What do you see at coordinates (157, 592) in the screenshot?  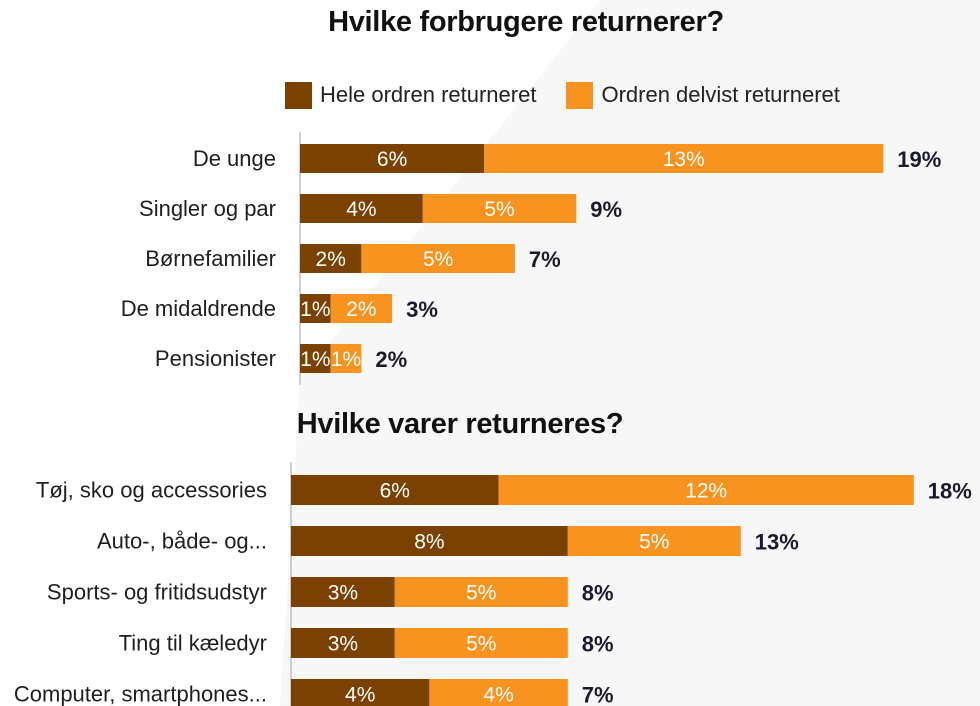 I see `category-label: Sports- og fritidsudstyr` at bounding box center [157, 592].